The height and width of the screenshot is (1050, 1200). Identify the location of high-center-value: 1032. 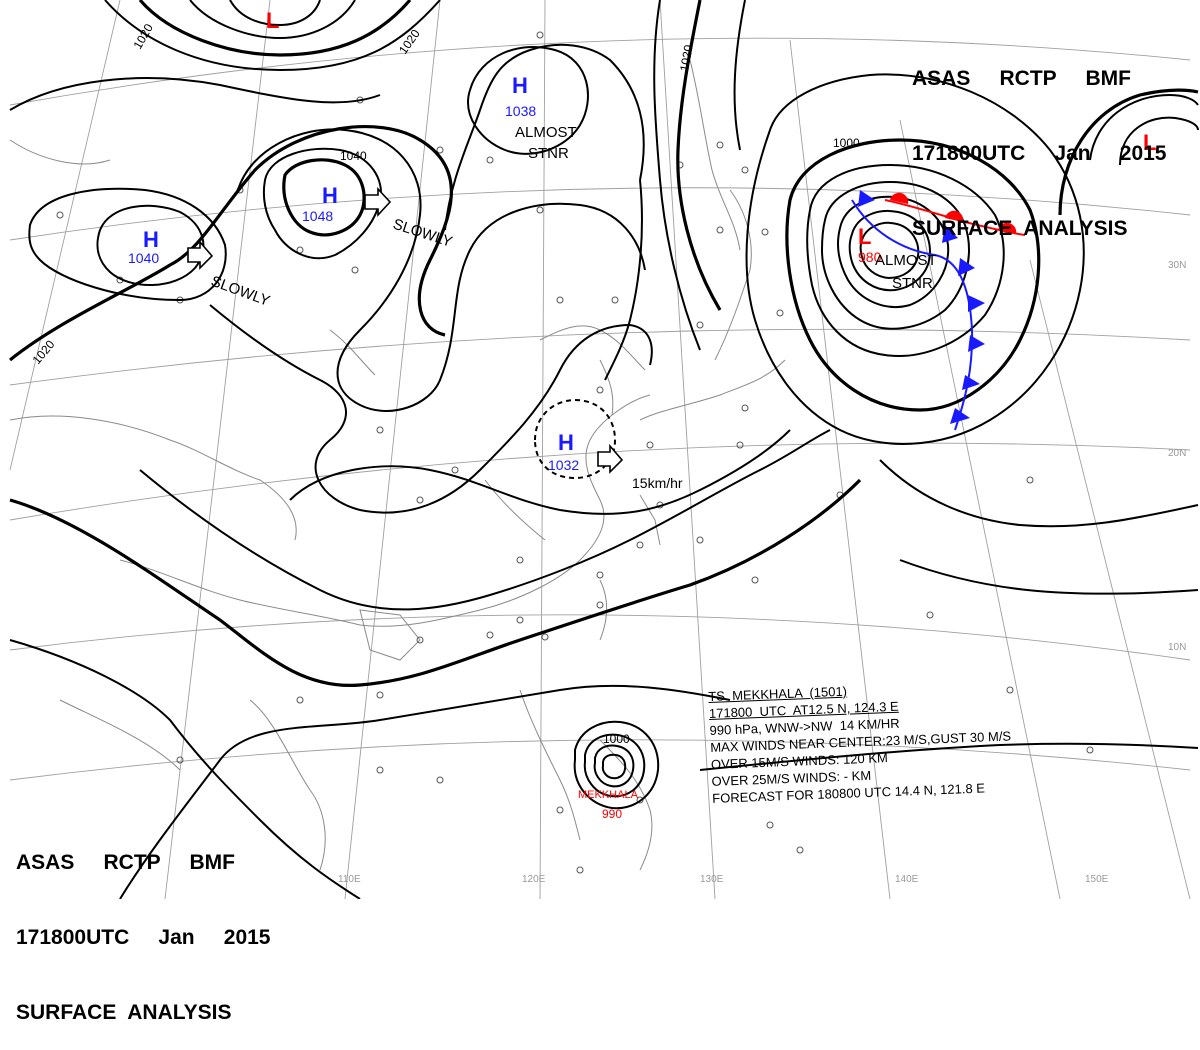
(563, 465).